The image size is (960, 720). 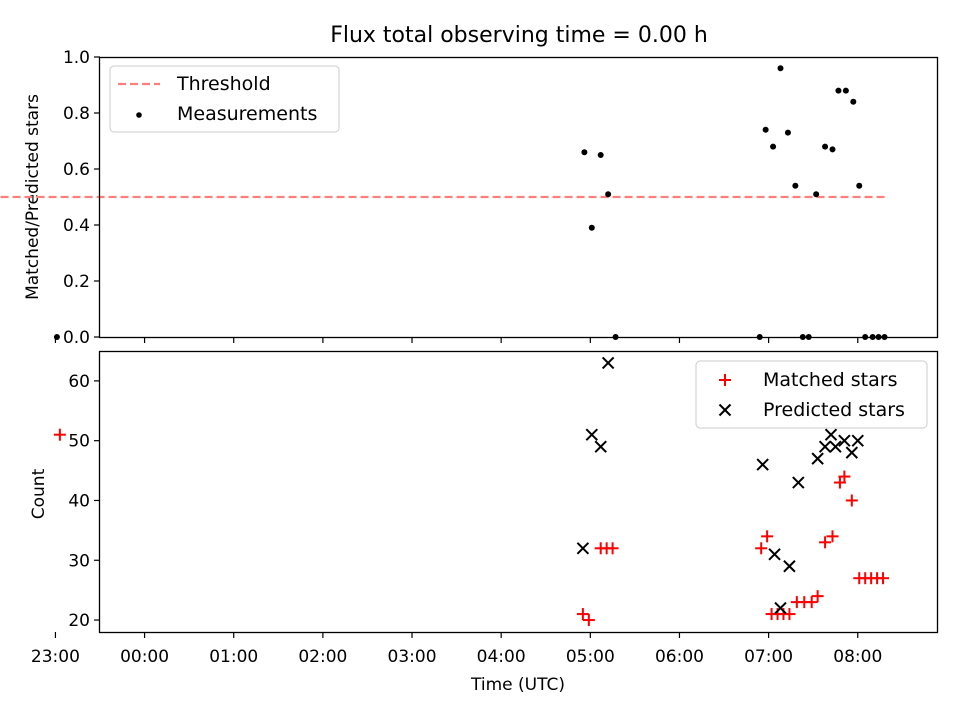 I want to click on top-y-tick-label: 0.4, so click(x=76, y=226).